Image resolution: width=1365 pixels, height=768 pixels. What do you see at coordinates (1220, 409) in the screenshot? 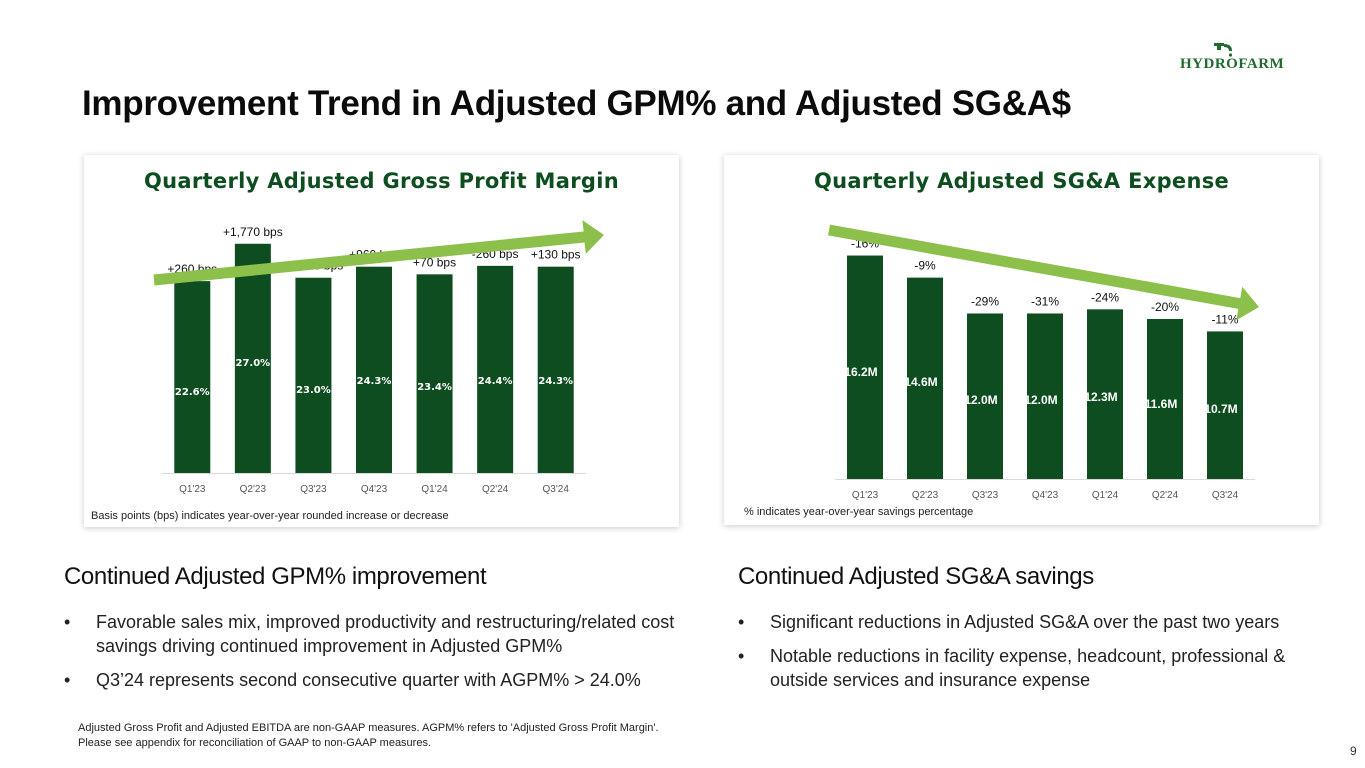
I see `sga-value-label: 10.7M` at bounding box center [1220, 409].